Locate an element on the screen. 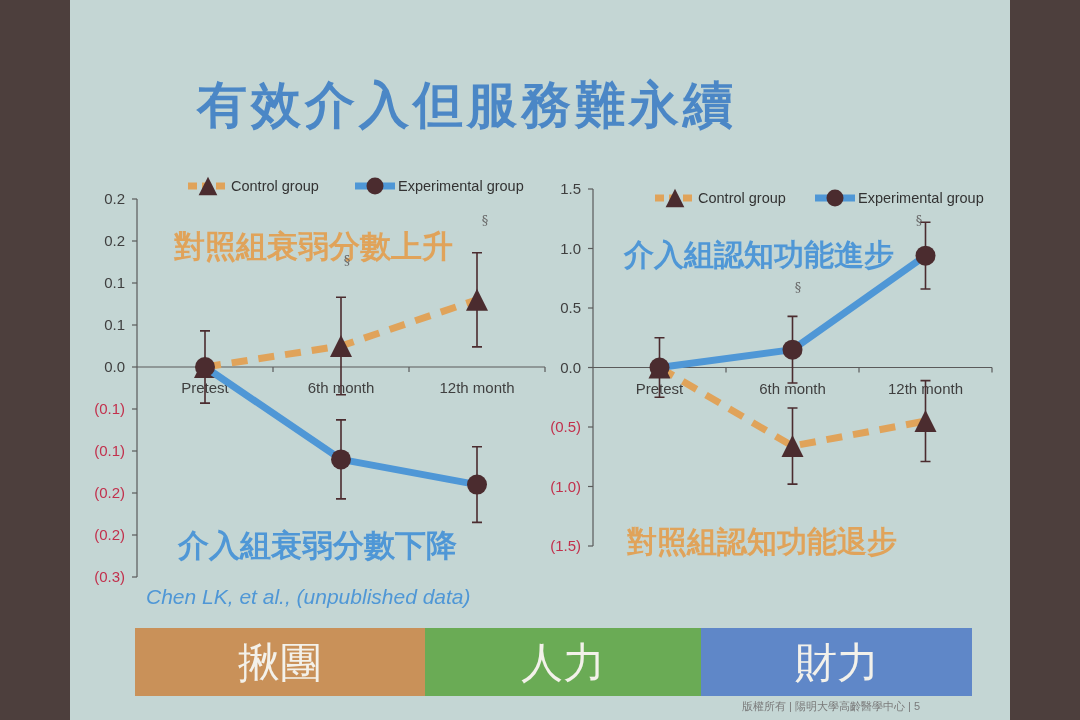 The height and width of the screenshot is (720, 1080). y-tick-label: (1.5) is located at coordinates (565, 545).